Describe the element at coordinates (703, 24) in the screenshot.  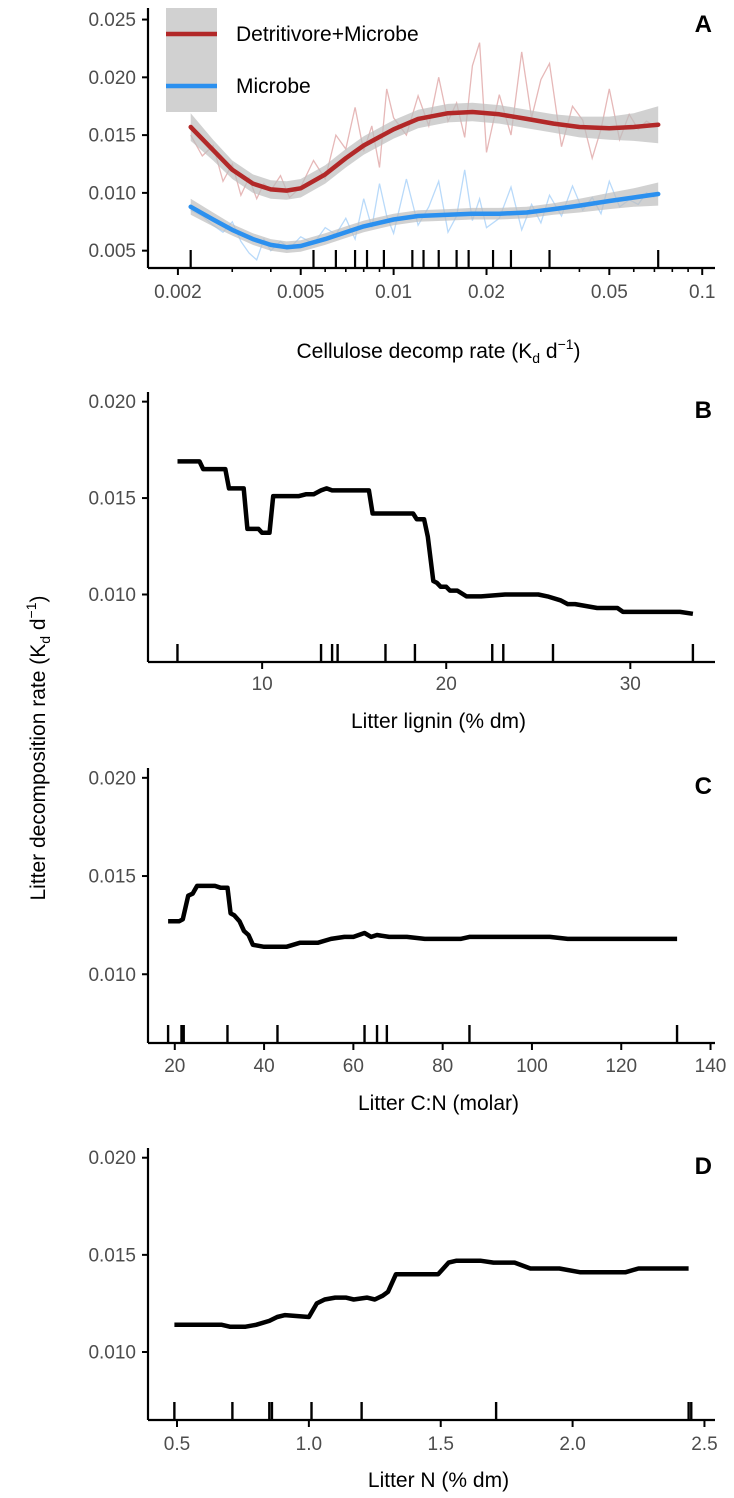
I see `panel-letter: A` at that location.